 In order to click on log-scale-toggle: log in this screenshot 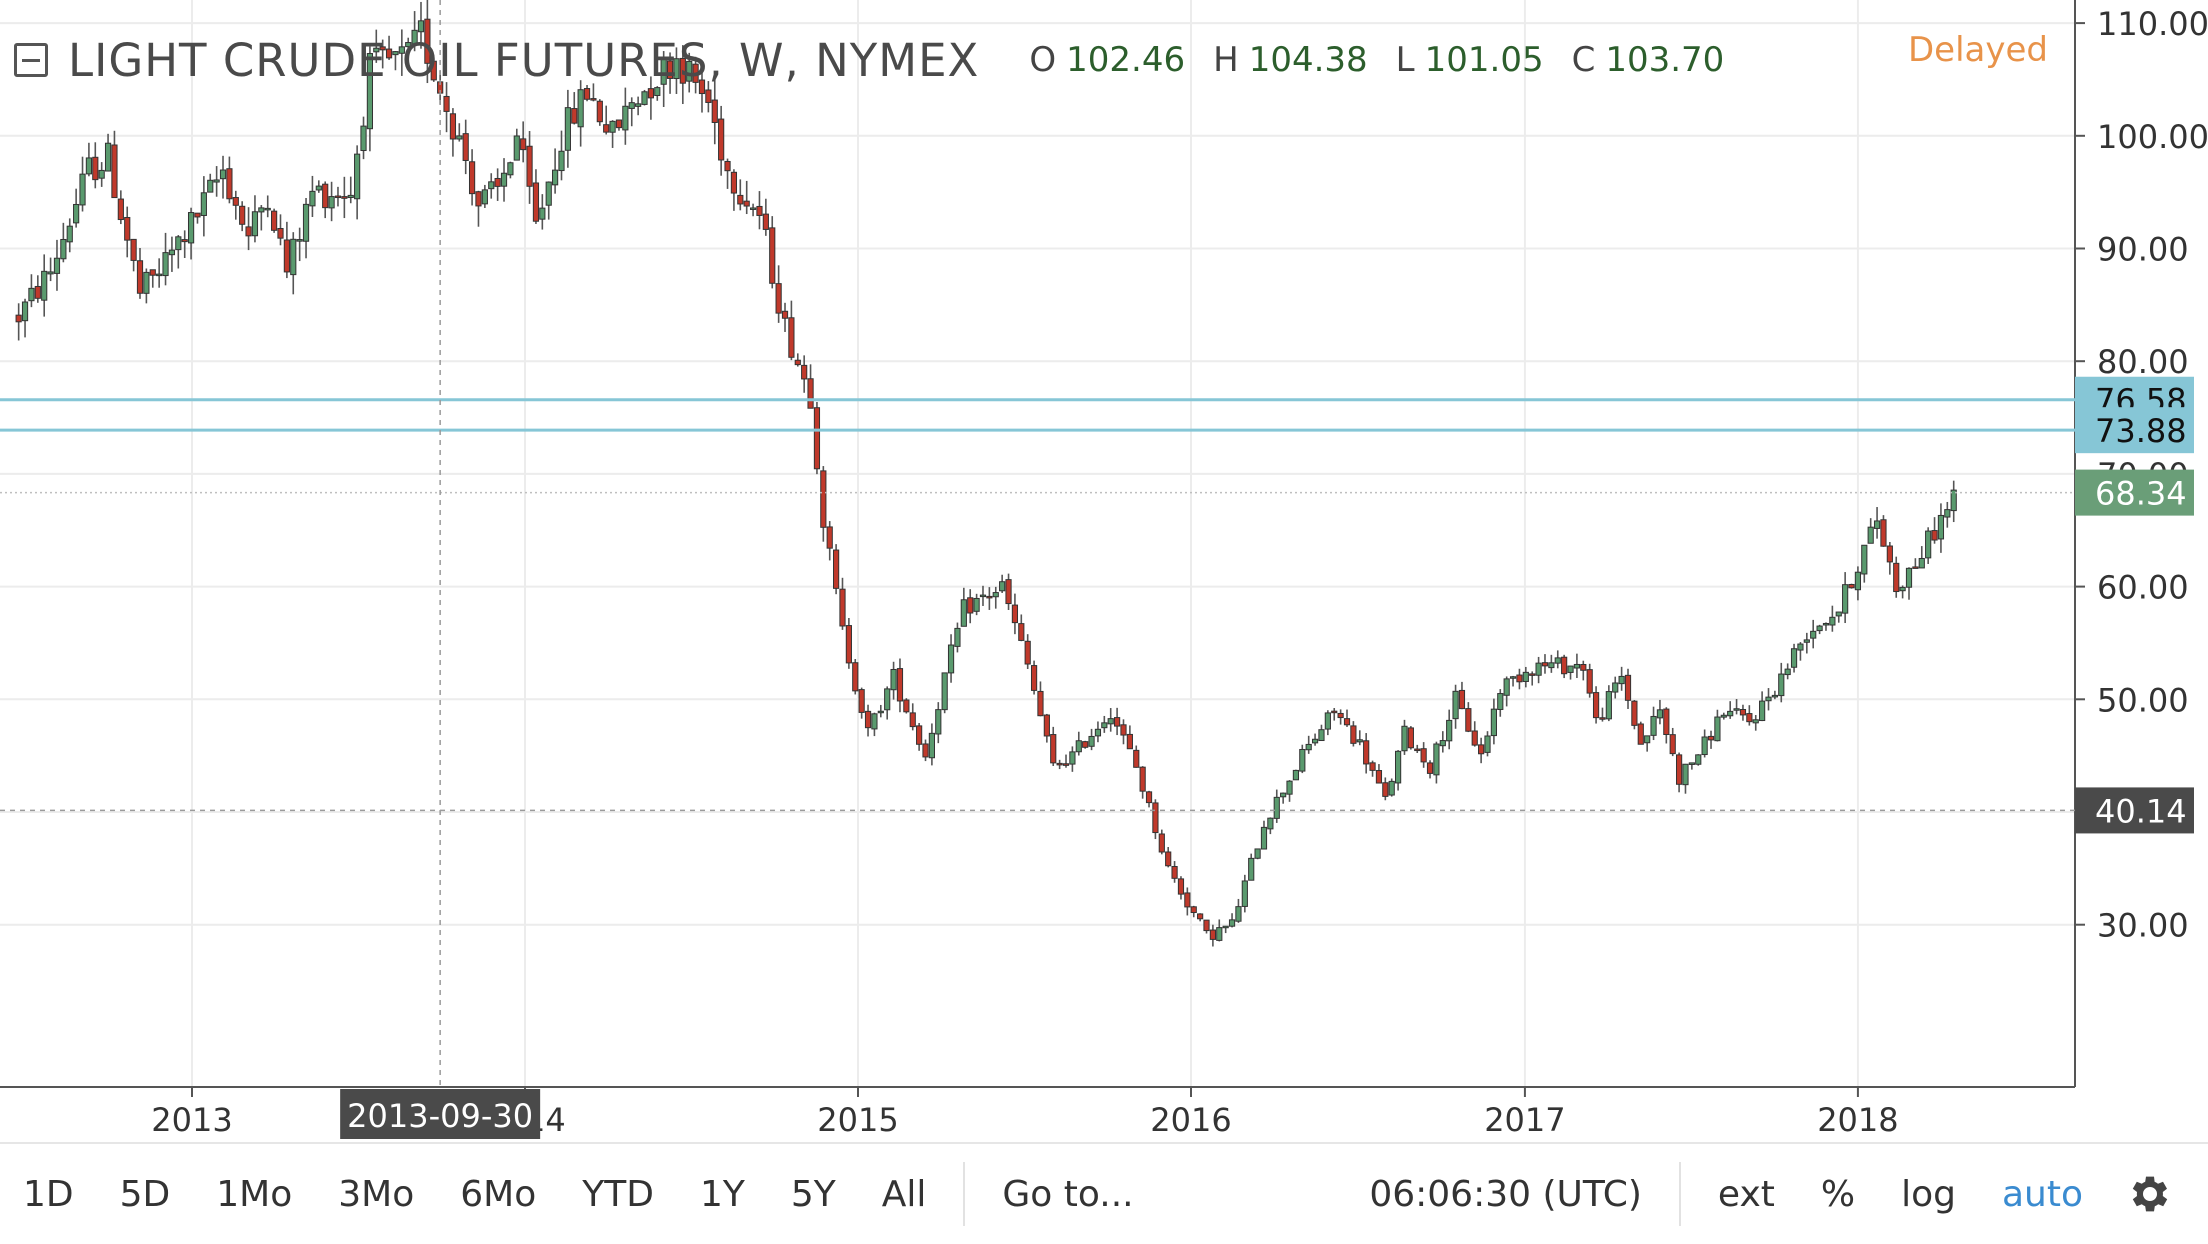, I will do `click(1928, 1194)`.